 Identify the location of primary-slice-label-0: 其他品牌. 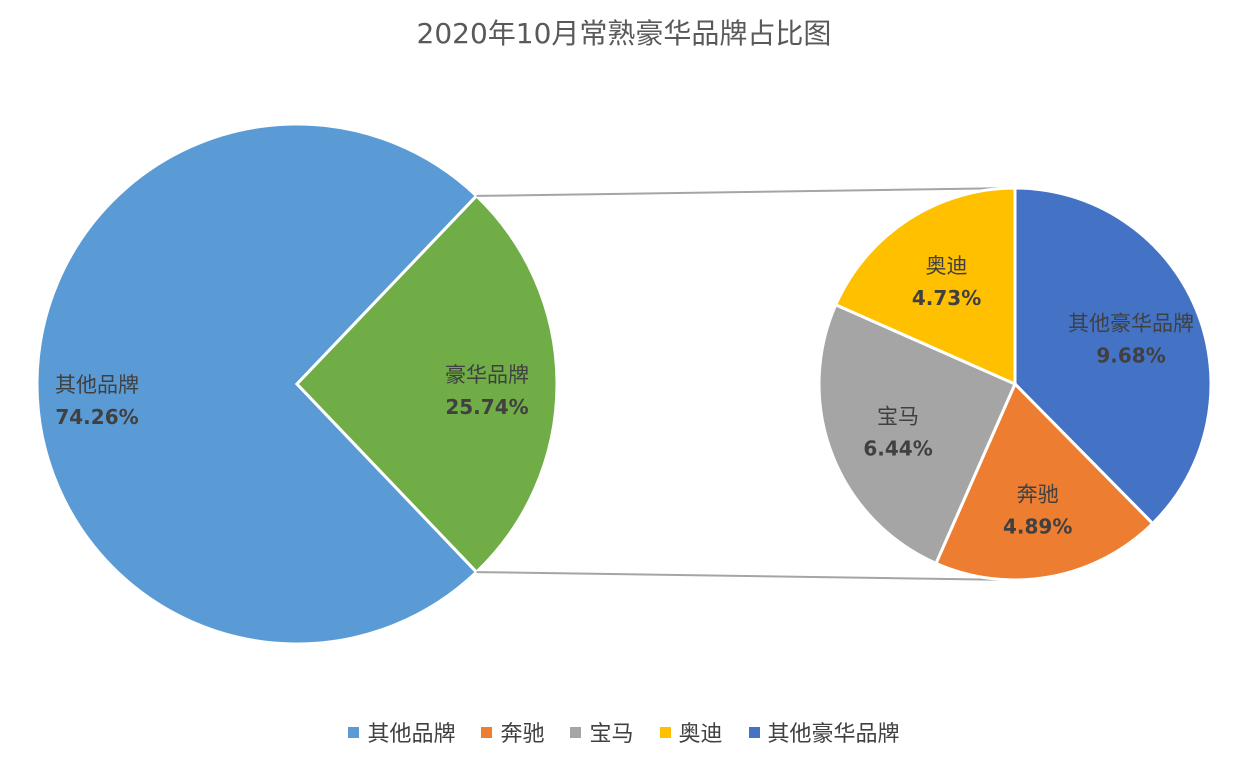
(97, 385).